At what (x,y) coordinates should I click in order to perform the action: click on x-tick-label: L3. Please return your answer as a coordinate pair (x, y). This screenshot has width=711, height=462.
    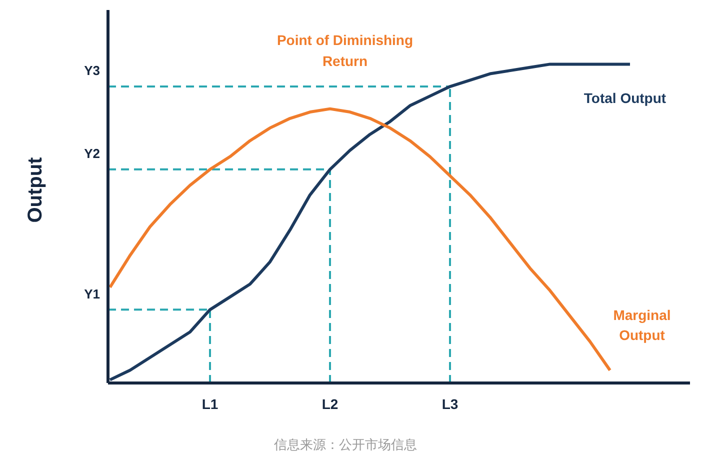
    Looking at the image, I should click on (450, 404).